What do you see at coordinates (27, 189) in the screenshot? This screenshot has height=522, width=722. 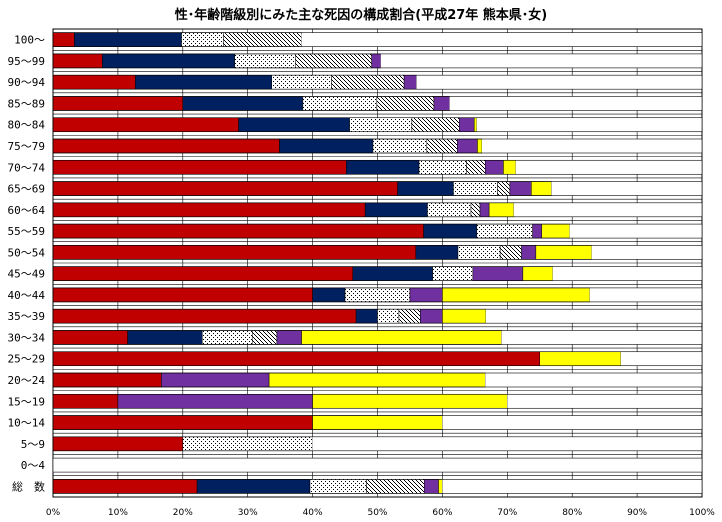 I see `category-label: 65～69` at bounding box center [27, 189].